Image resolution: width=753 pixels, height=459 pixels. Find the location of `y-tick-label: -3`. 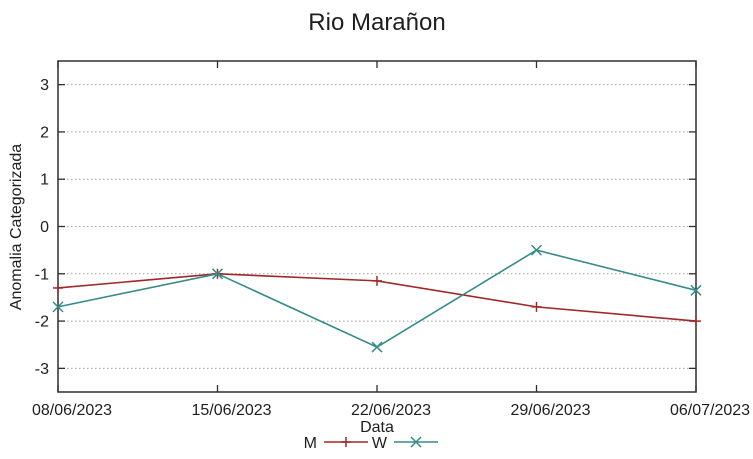

y-tick-label: -3 is located at coordinates (42, 369).